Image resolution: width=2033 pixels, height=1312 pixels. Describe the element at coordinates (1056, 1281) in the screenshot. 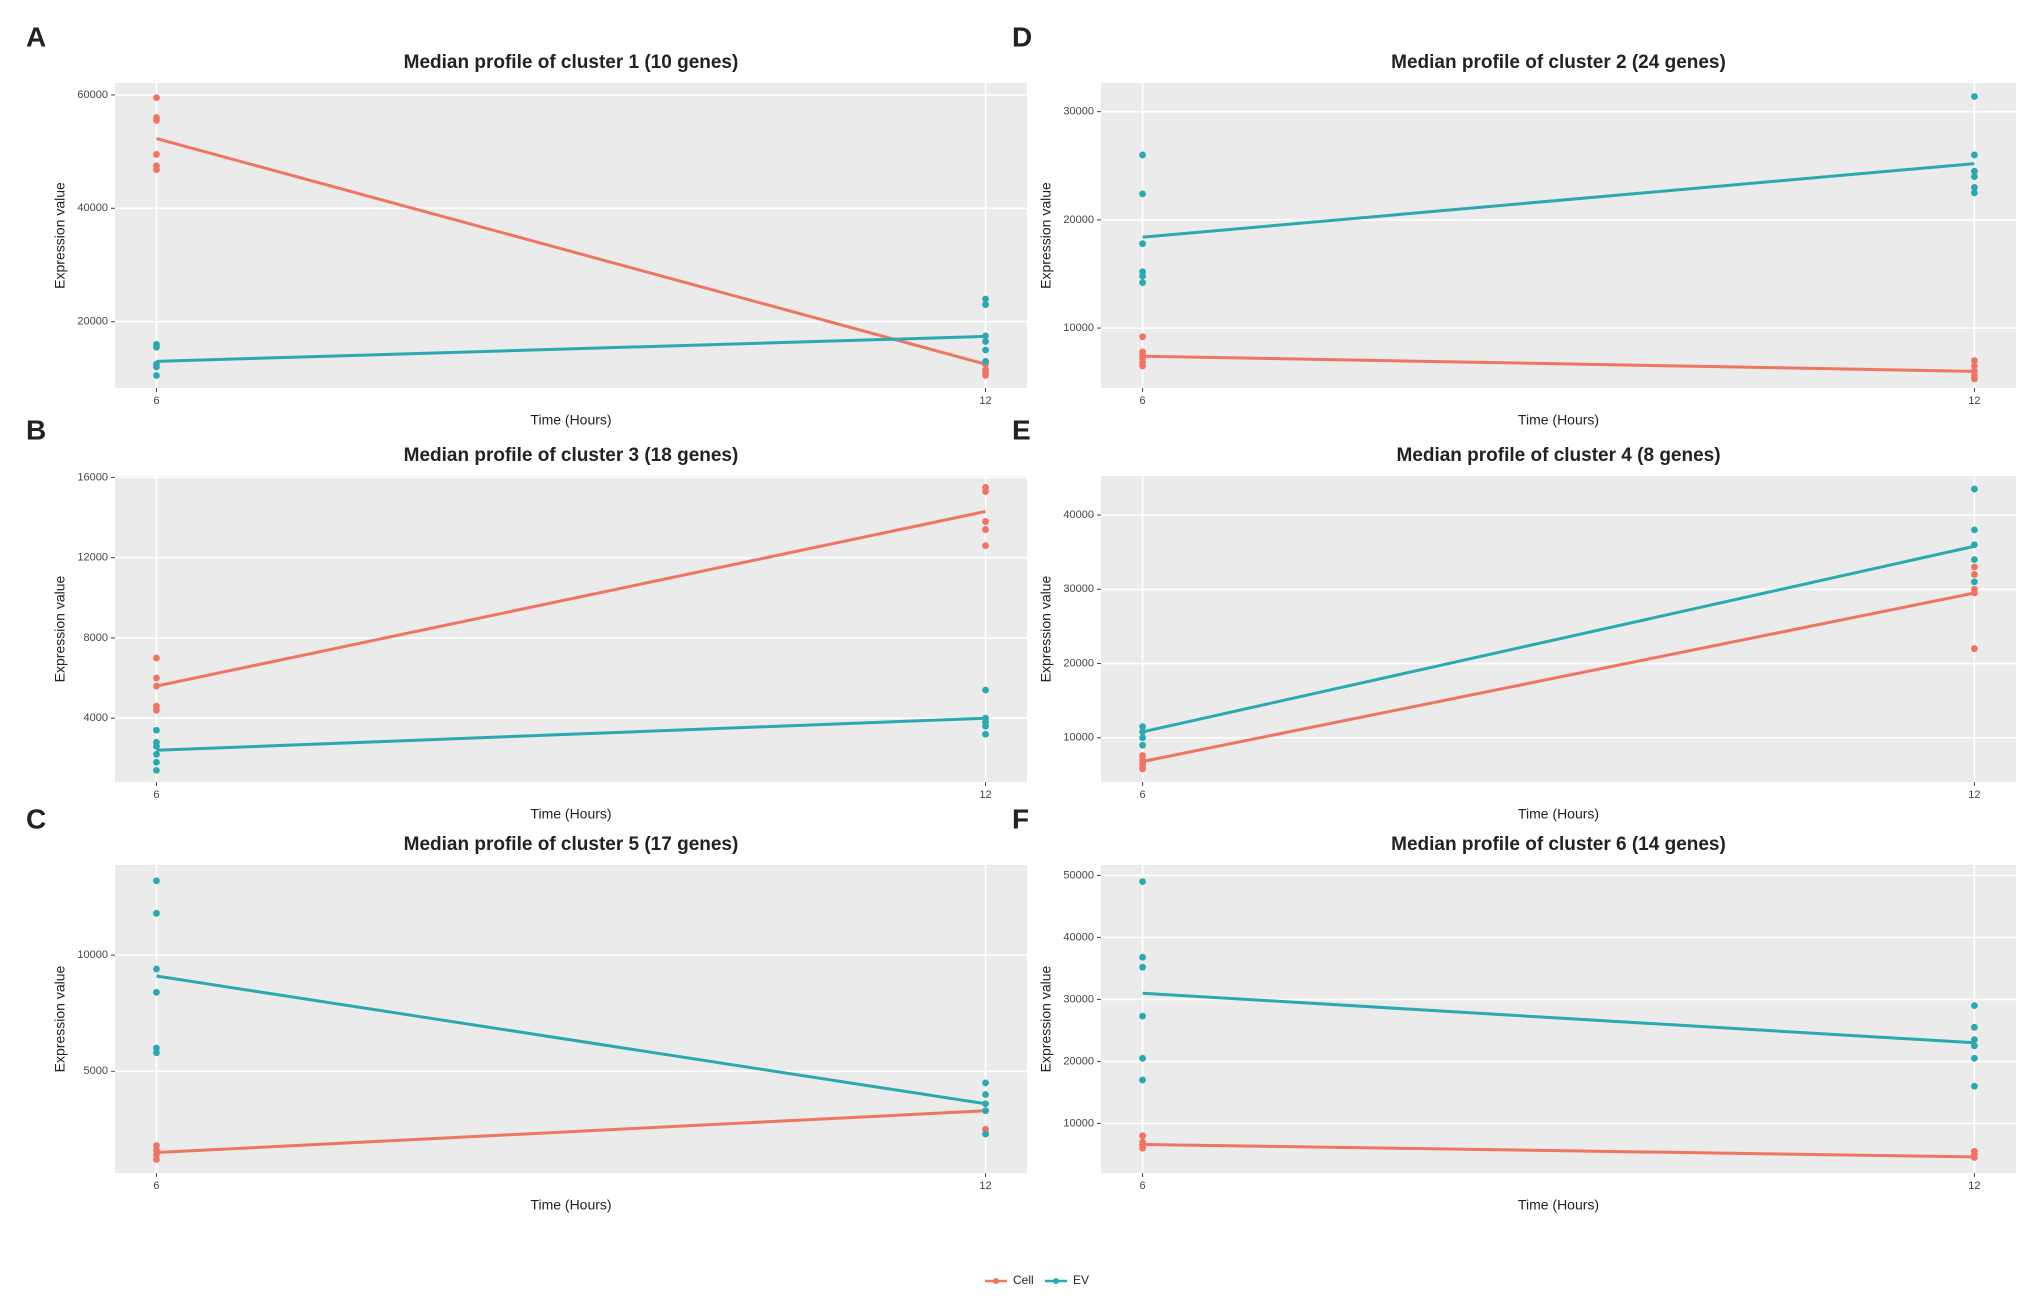

I see `legend-key-point` at that location.